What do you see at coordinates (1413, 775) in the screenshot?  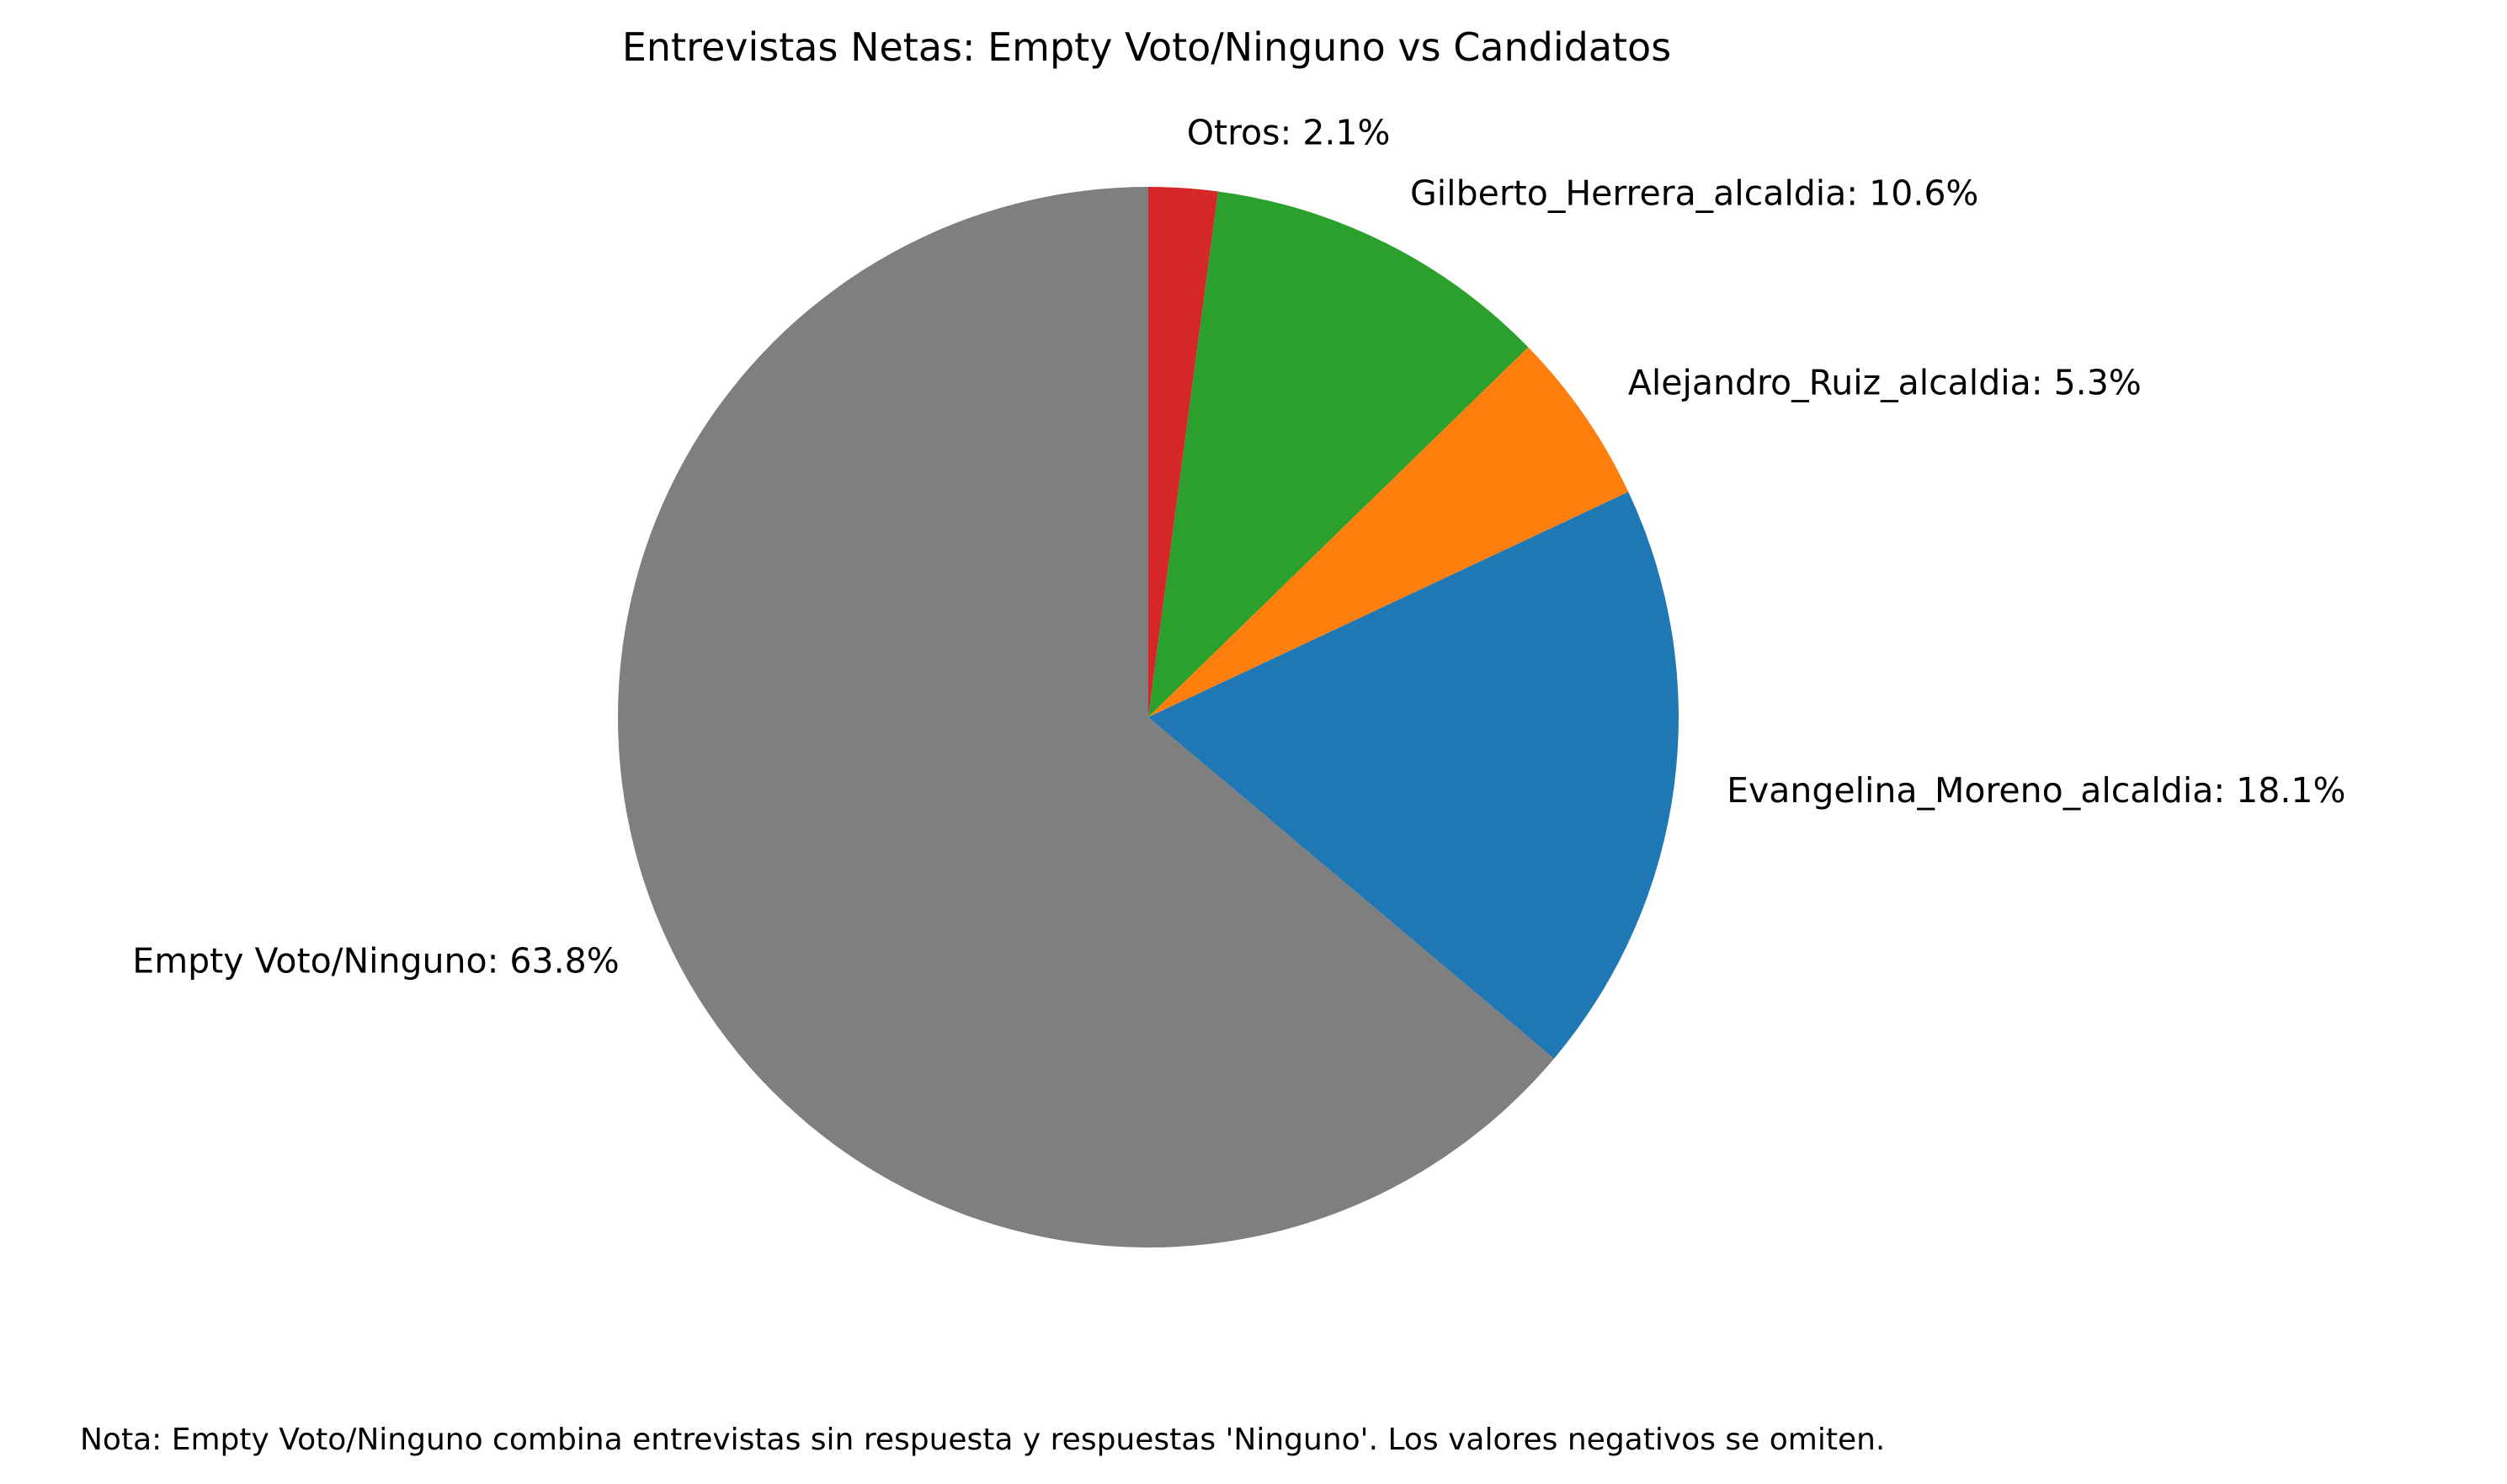 I see `pie-slice-evangelina-moreno-alcaldia` at bounding box center [1413, 775].